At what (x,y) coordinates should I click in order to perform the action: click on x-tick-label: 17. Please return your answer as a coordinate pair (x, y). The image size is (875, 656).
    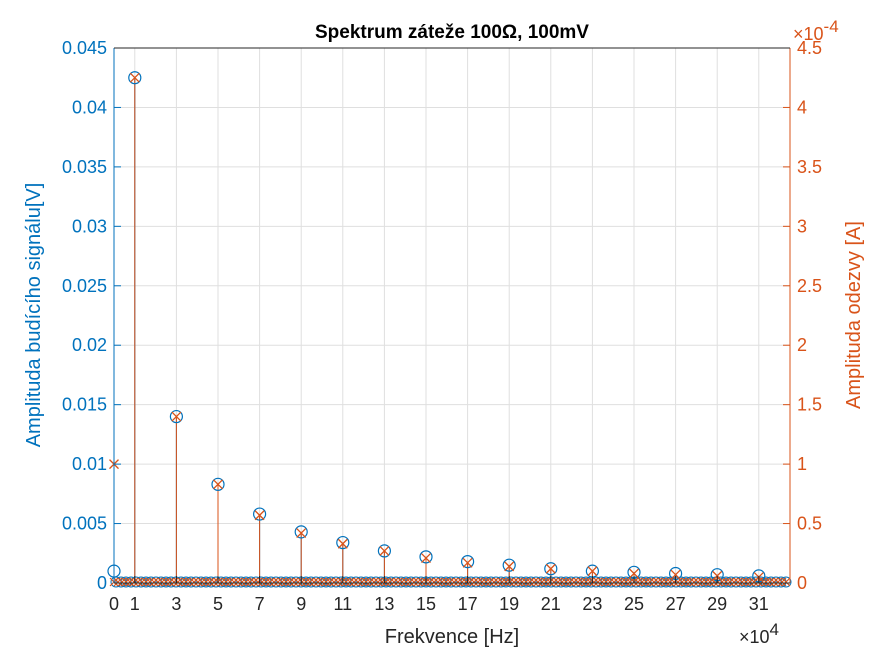
    Looking at the image, I should click on (468, 604).